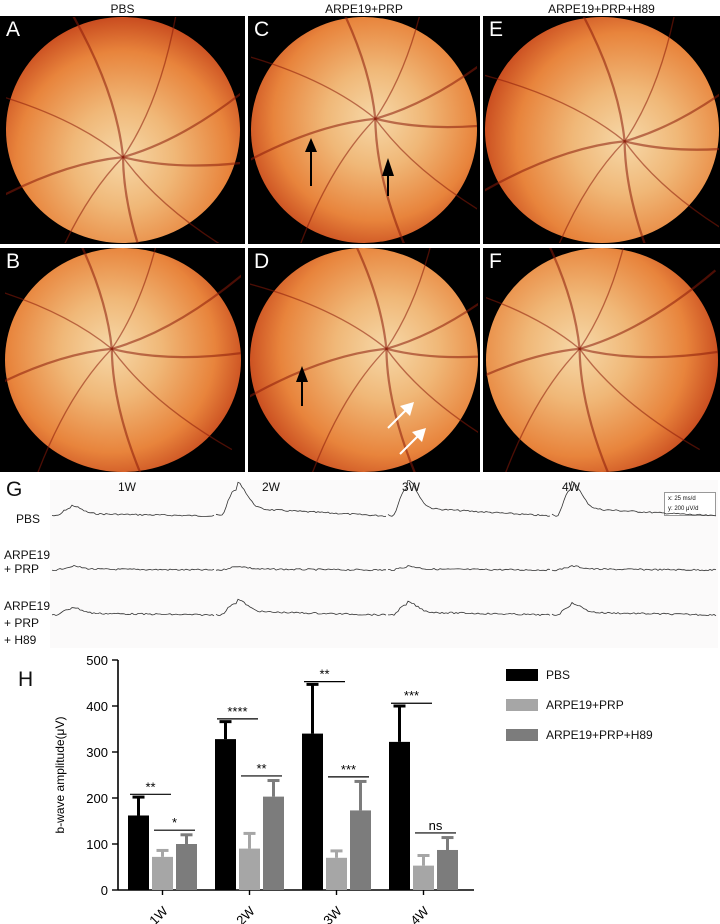  What do you see at coordinates (27, 623) in the screenshot?
I see `erg-row-label-arpe19-prp-h89: ARPE19 + PRP + H89` at bounding box center [27, 623].